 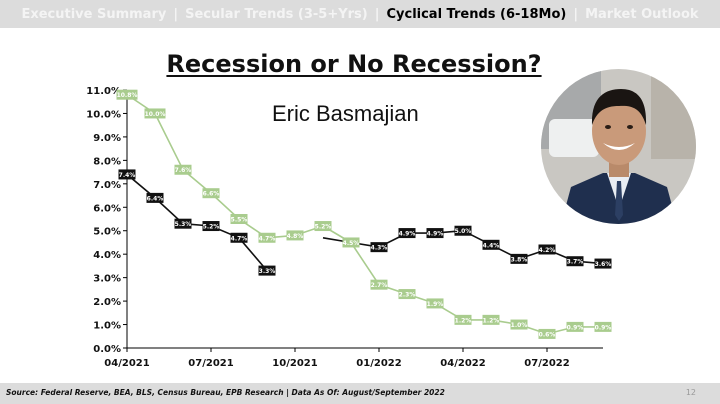 I want to click on page-title: Recession or No Recession?, so click(x=354, y=64).